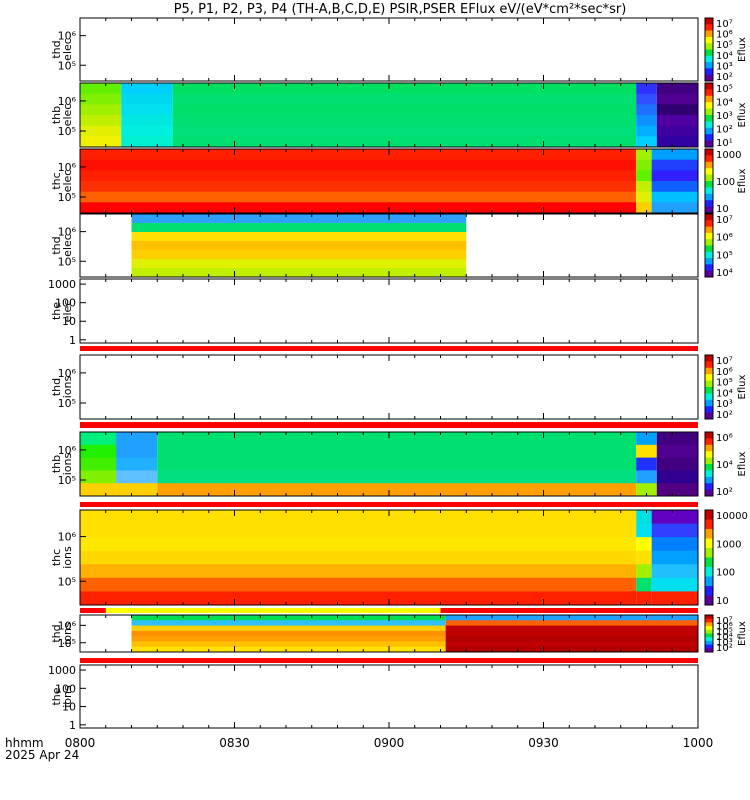  Describe the element at coordinates (724, 24) in the screenshot. I see `colorbar-tick-label: 10⁷` at that location.